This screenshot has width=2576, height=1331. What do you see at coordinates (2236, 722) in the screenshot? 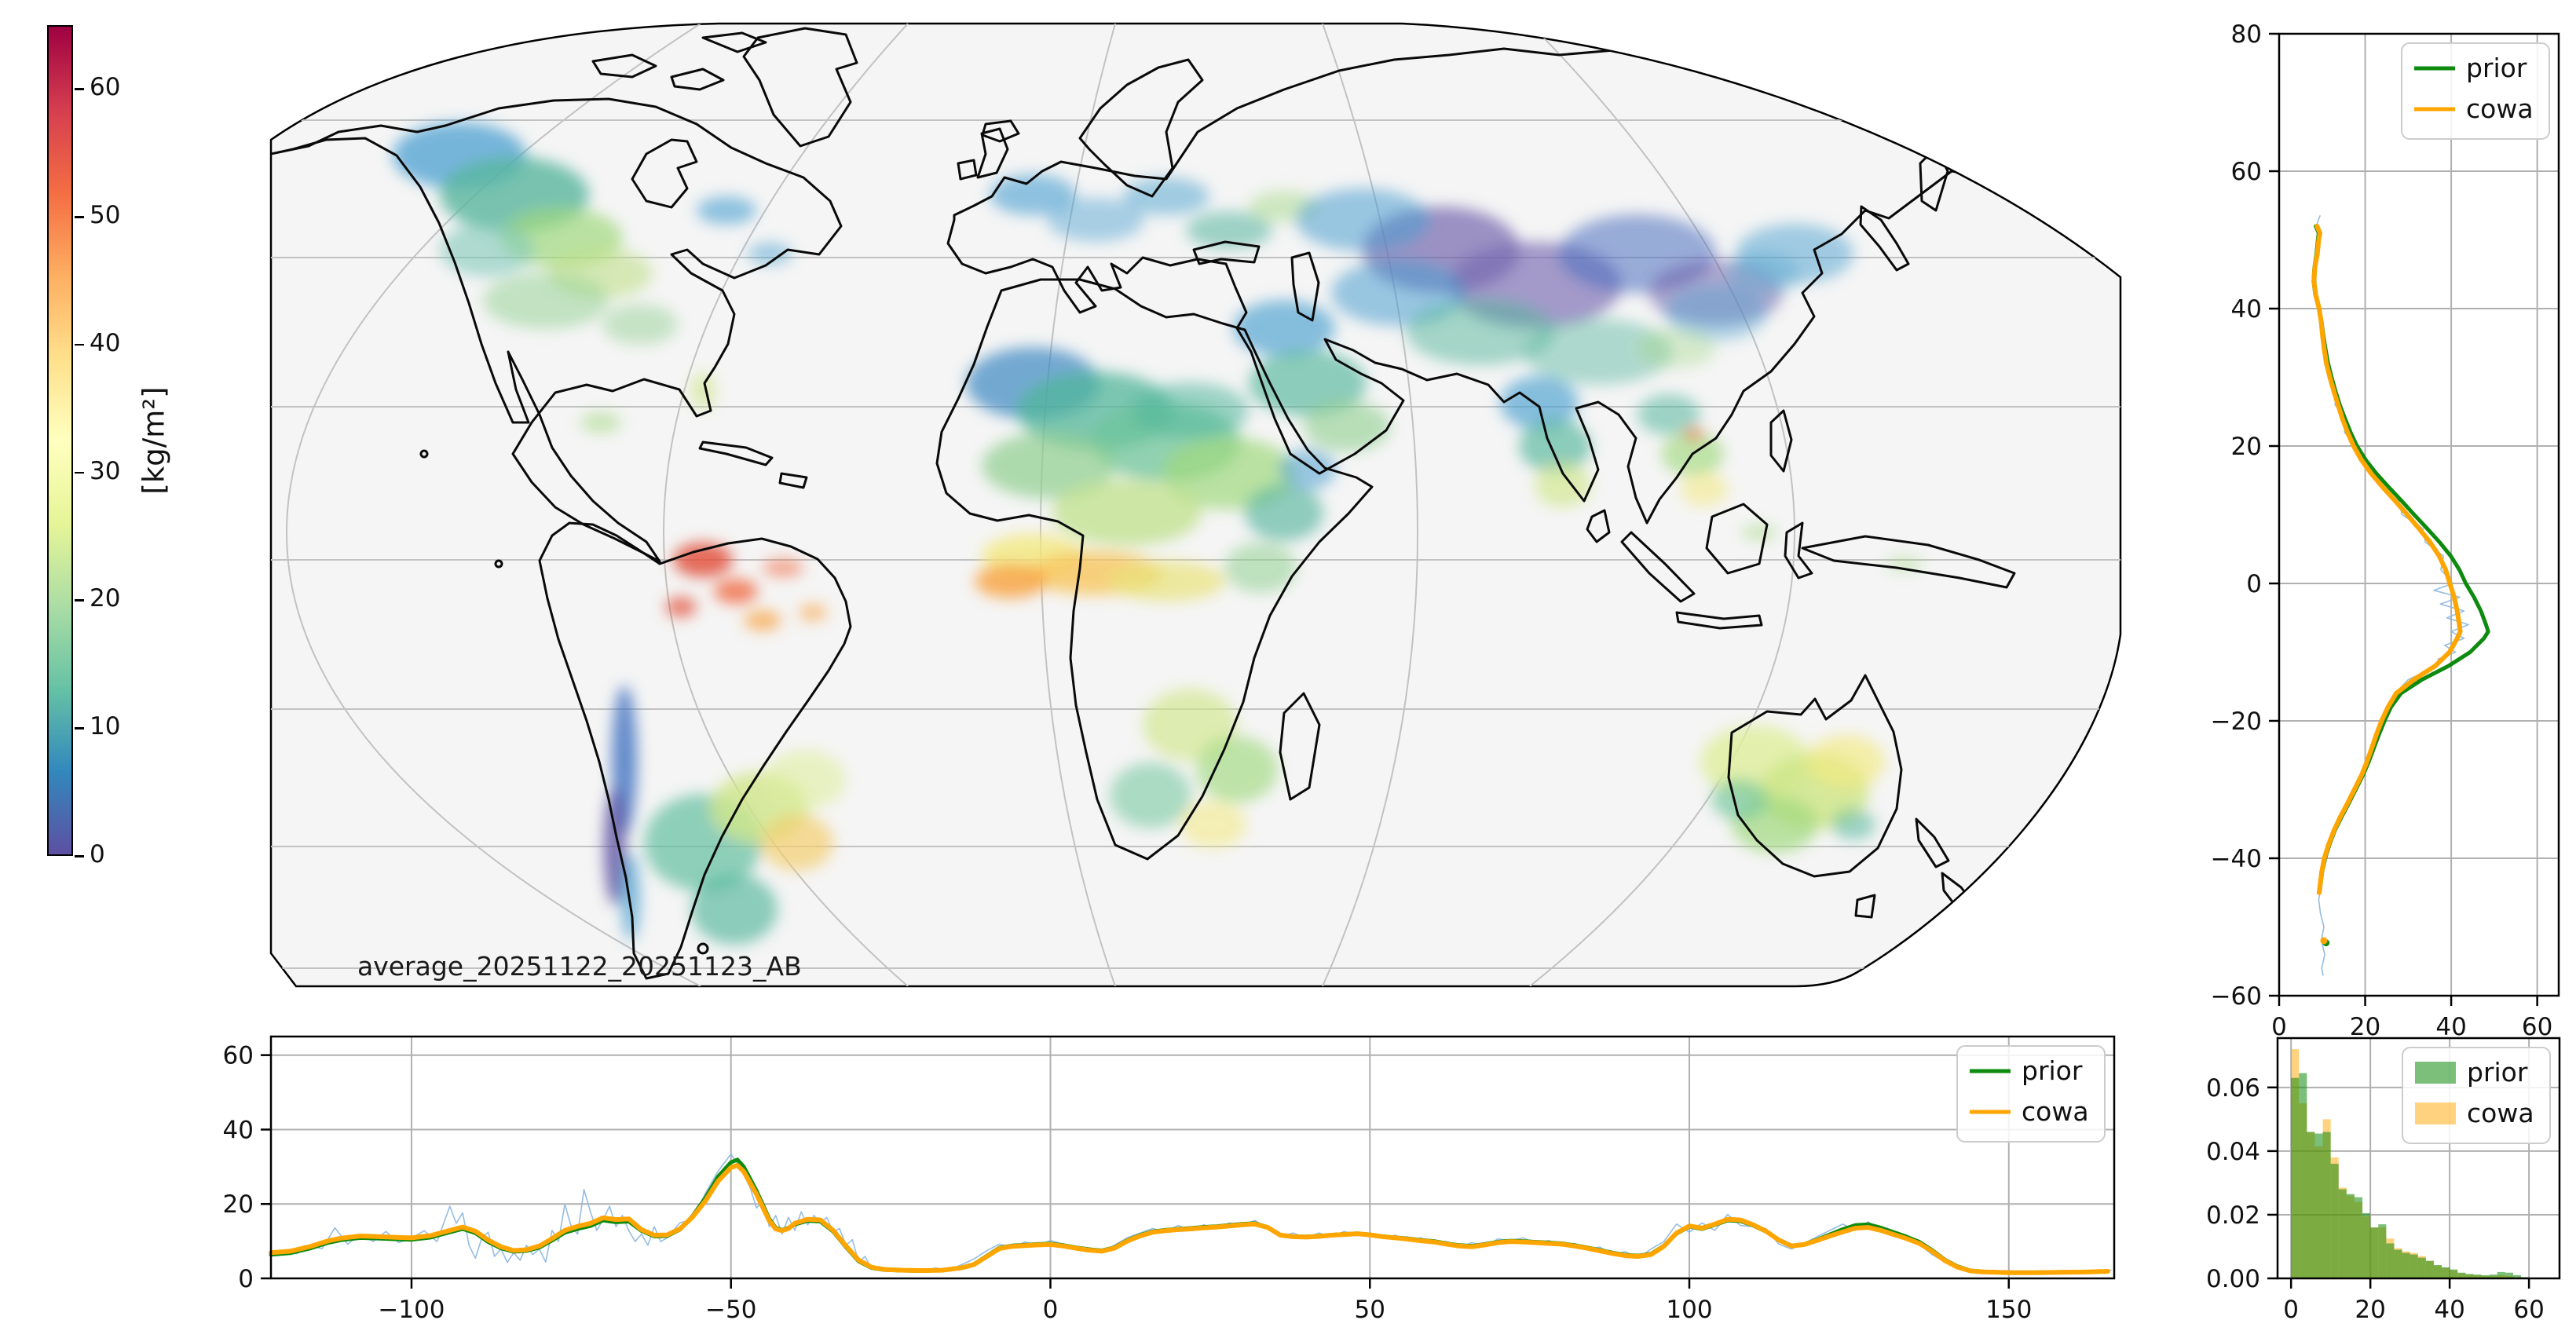
I see `y-tick-label: −20` at bounding box center [2236, 722].